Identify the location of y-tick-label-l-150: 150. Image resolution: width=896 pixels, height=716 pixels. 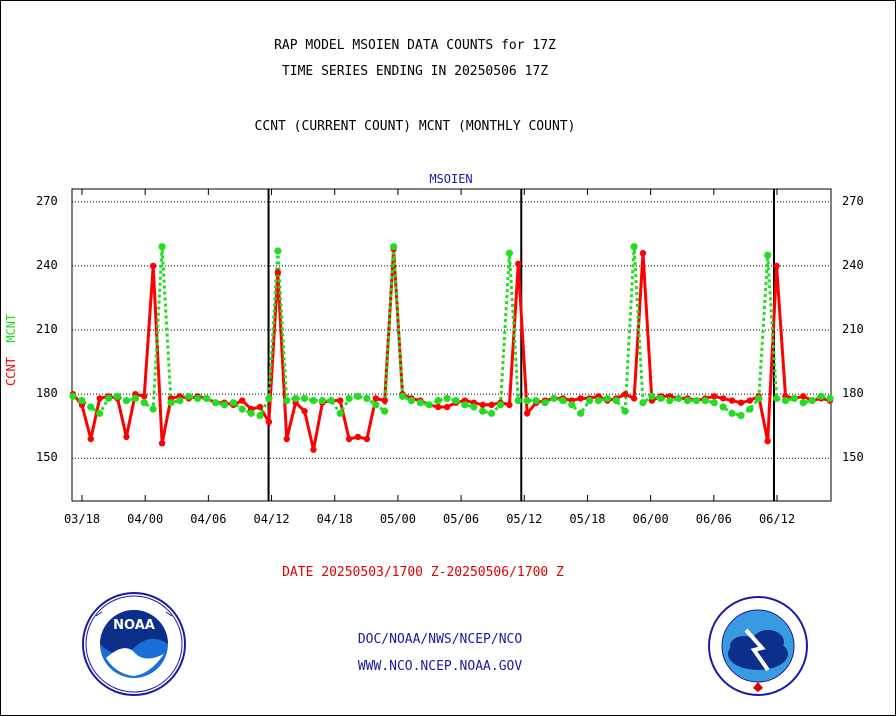
(47, 457).